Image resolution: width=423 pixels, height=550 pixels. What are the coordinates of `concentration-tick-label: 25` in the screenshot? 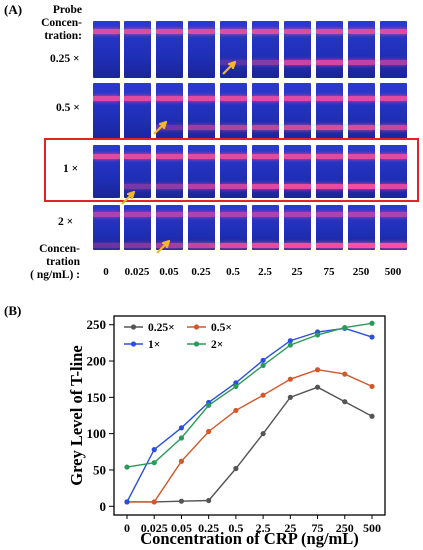 It's located at (297, 272).